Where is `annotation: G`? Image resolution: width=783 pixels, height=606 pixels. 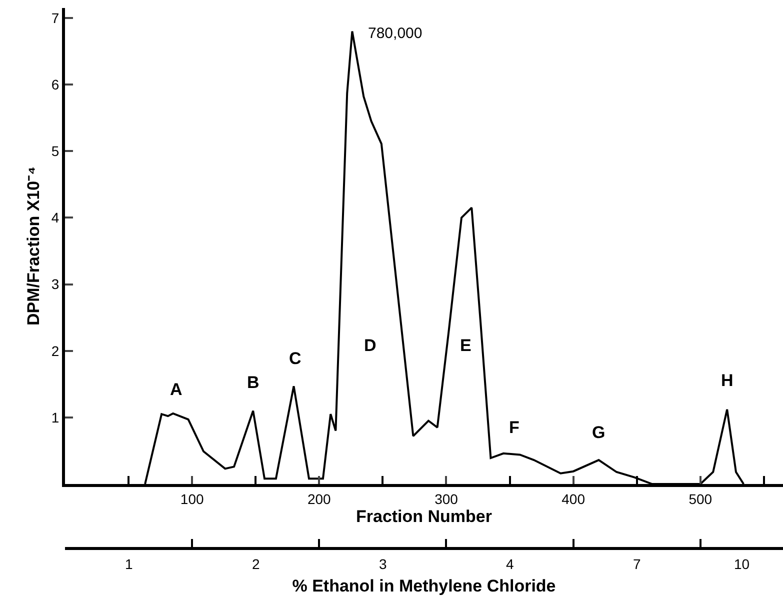 annotation: G is located at coordinates (599, 432).